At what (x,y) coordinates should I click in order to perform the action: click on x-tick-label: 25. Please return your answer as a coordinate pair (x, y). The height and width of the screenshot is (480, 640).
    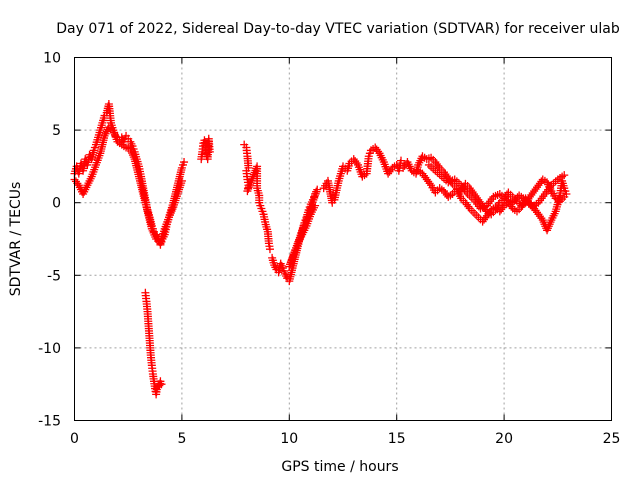
    Looking at the image, I should click on (612, 439).